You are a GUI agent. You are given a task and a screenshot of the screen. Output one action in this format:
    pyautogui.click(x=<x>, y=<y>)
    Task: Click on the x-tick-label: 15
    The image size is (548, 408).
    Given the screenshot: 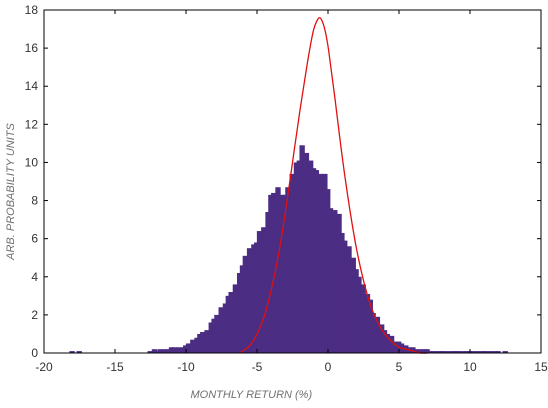 What is the action you would take?
    pyautogui.click(x=541, y=367)
    